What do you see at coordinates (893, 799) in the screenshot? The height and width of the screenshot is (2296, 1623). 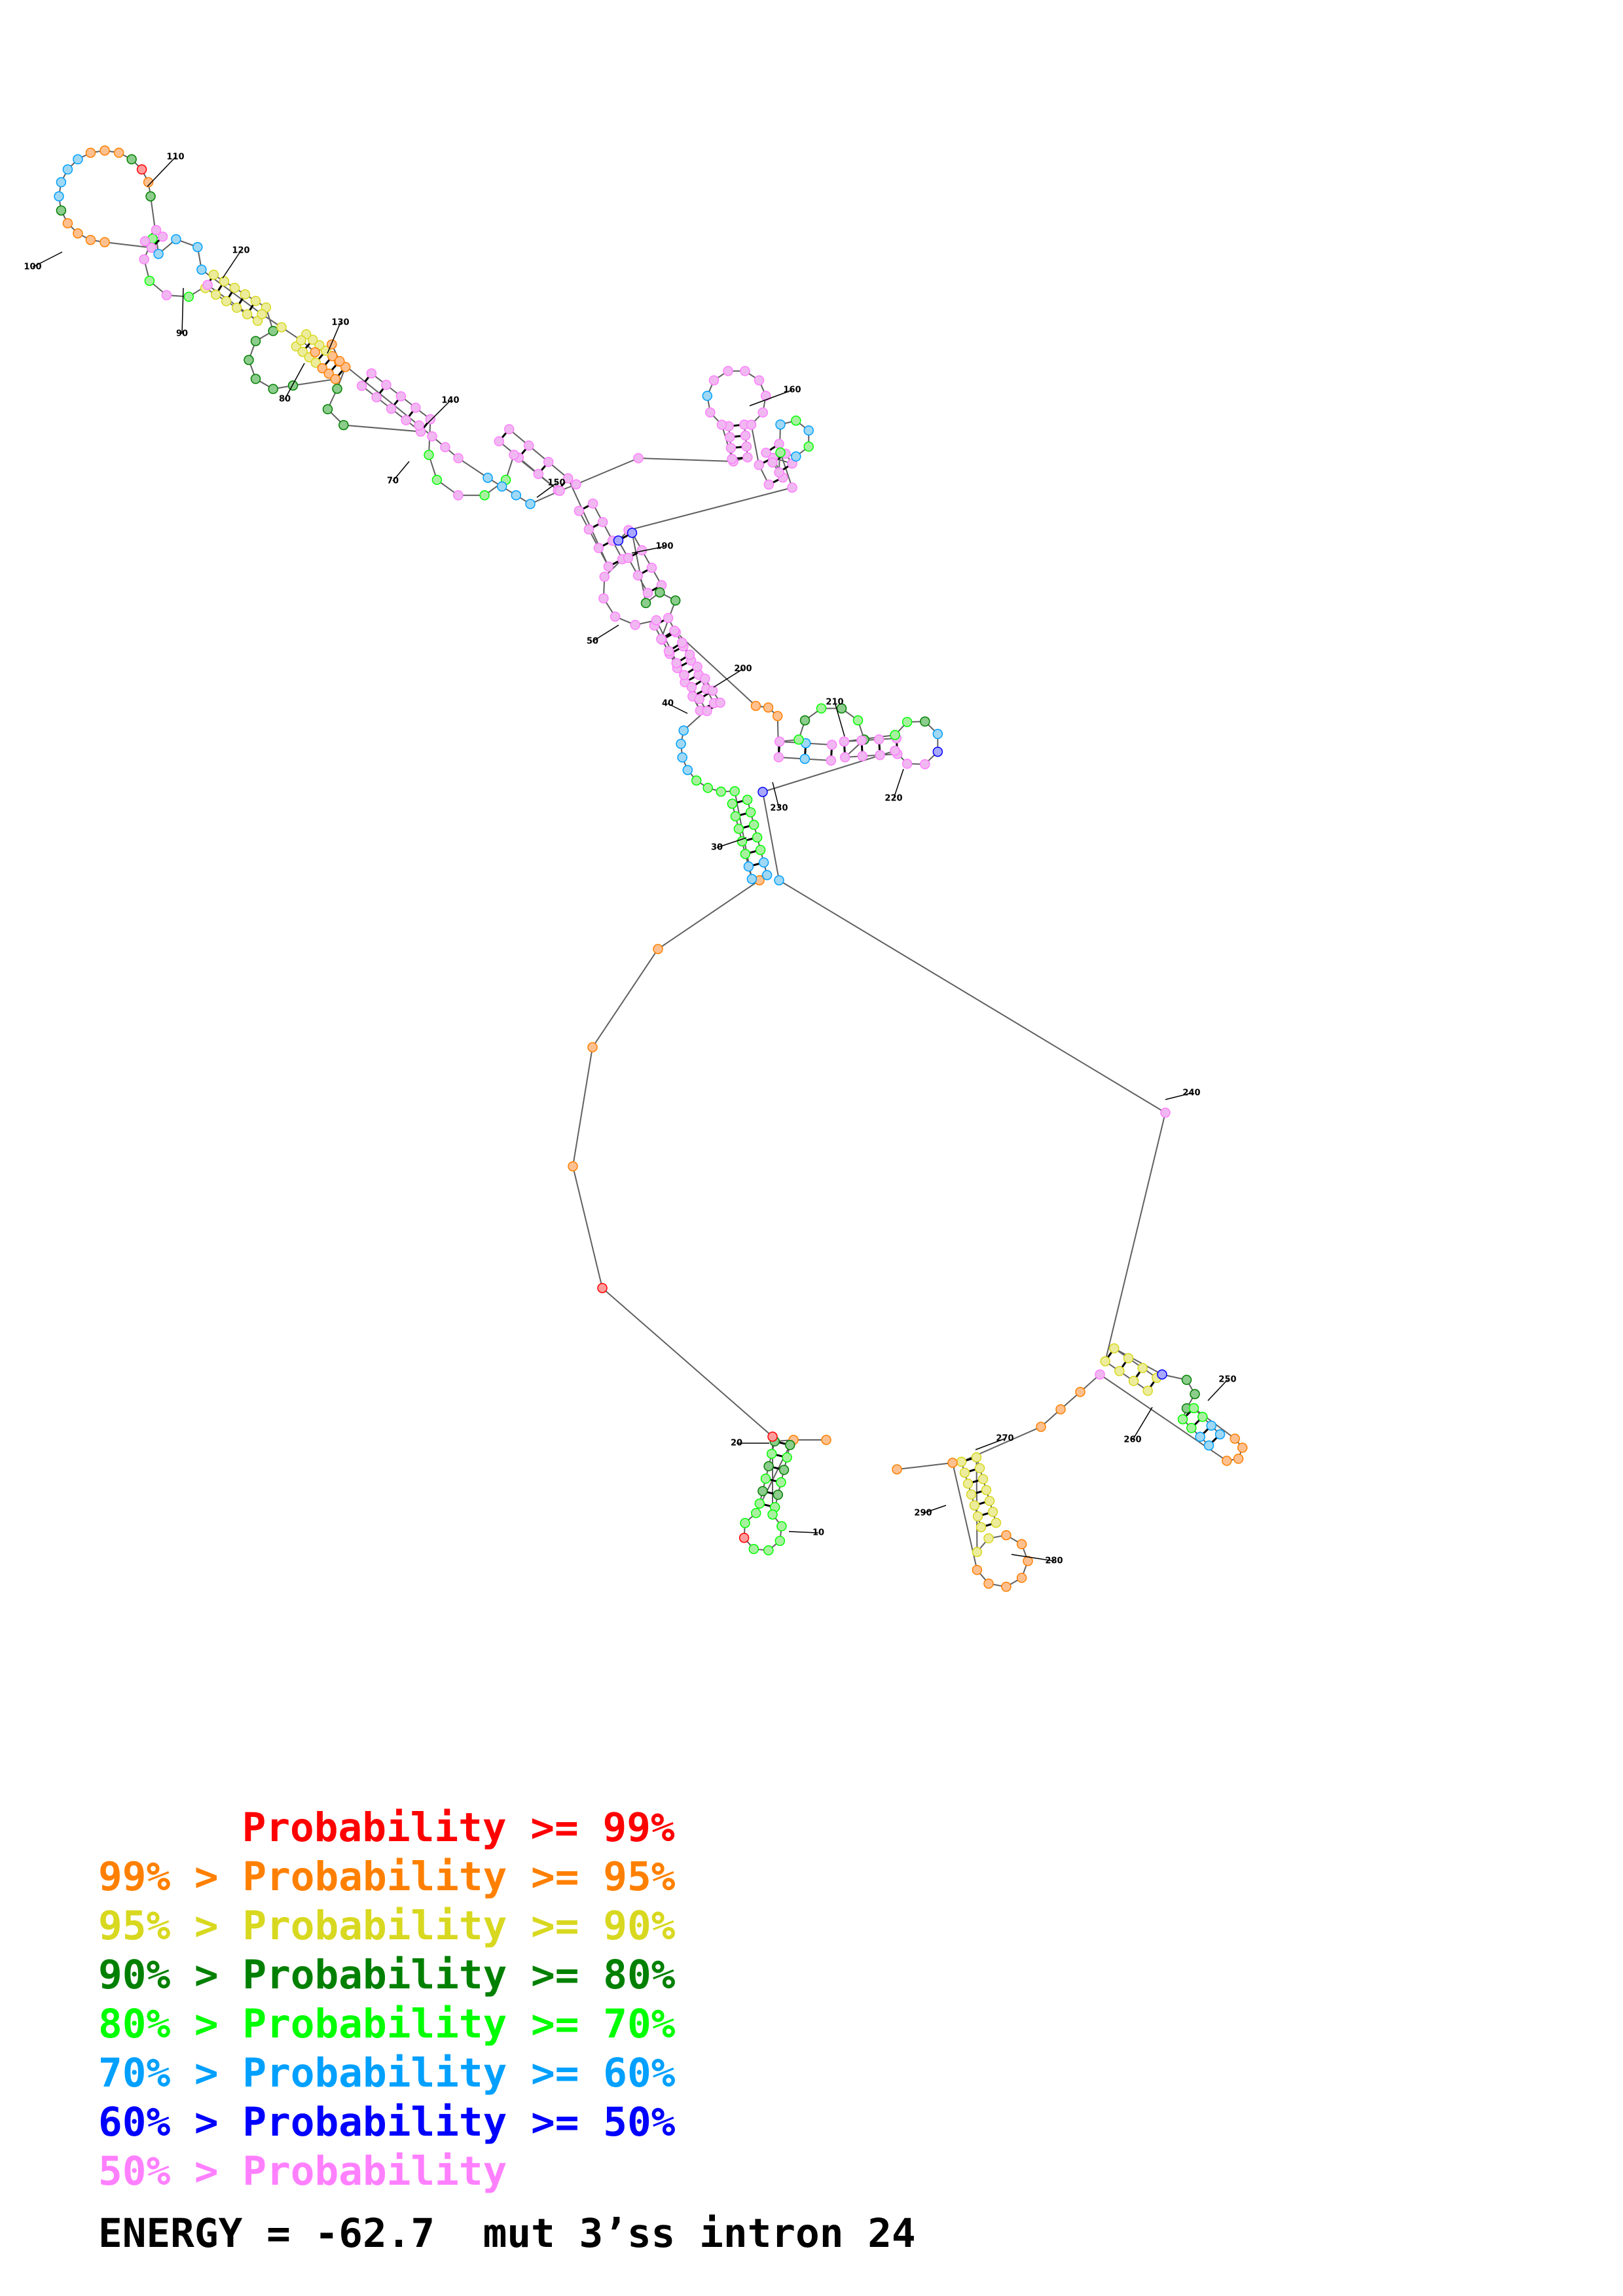 I see `position-number: 220` at bounding box center [893, 799].